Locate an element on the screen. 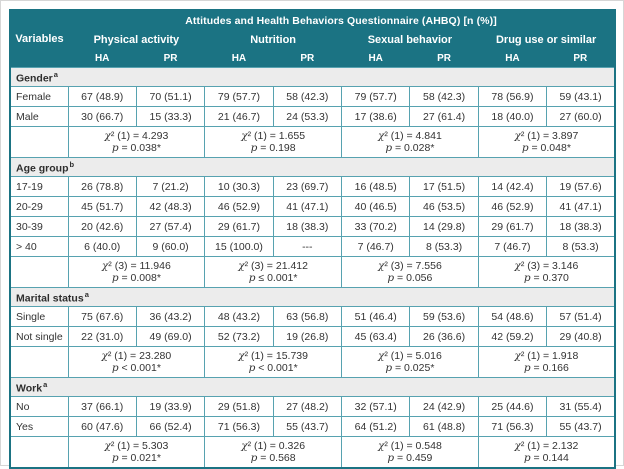 The width and height of the screenshot is (624, 469). value-cell: 31 (55.4) is located at coordinates (581, 406).